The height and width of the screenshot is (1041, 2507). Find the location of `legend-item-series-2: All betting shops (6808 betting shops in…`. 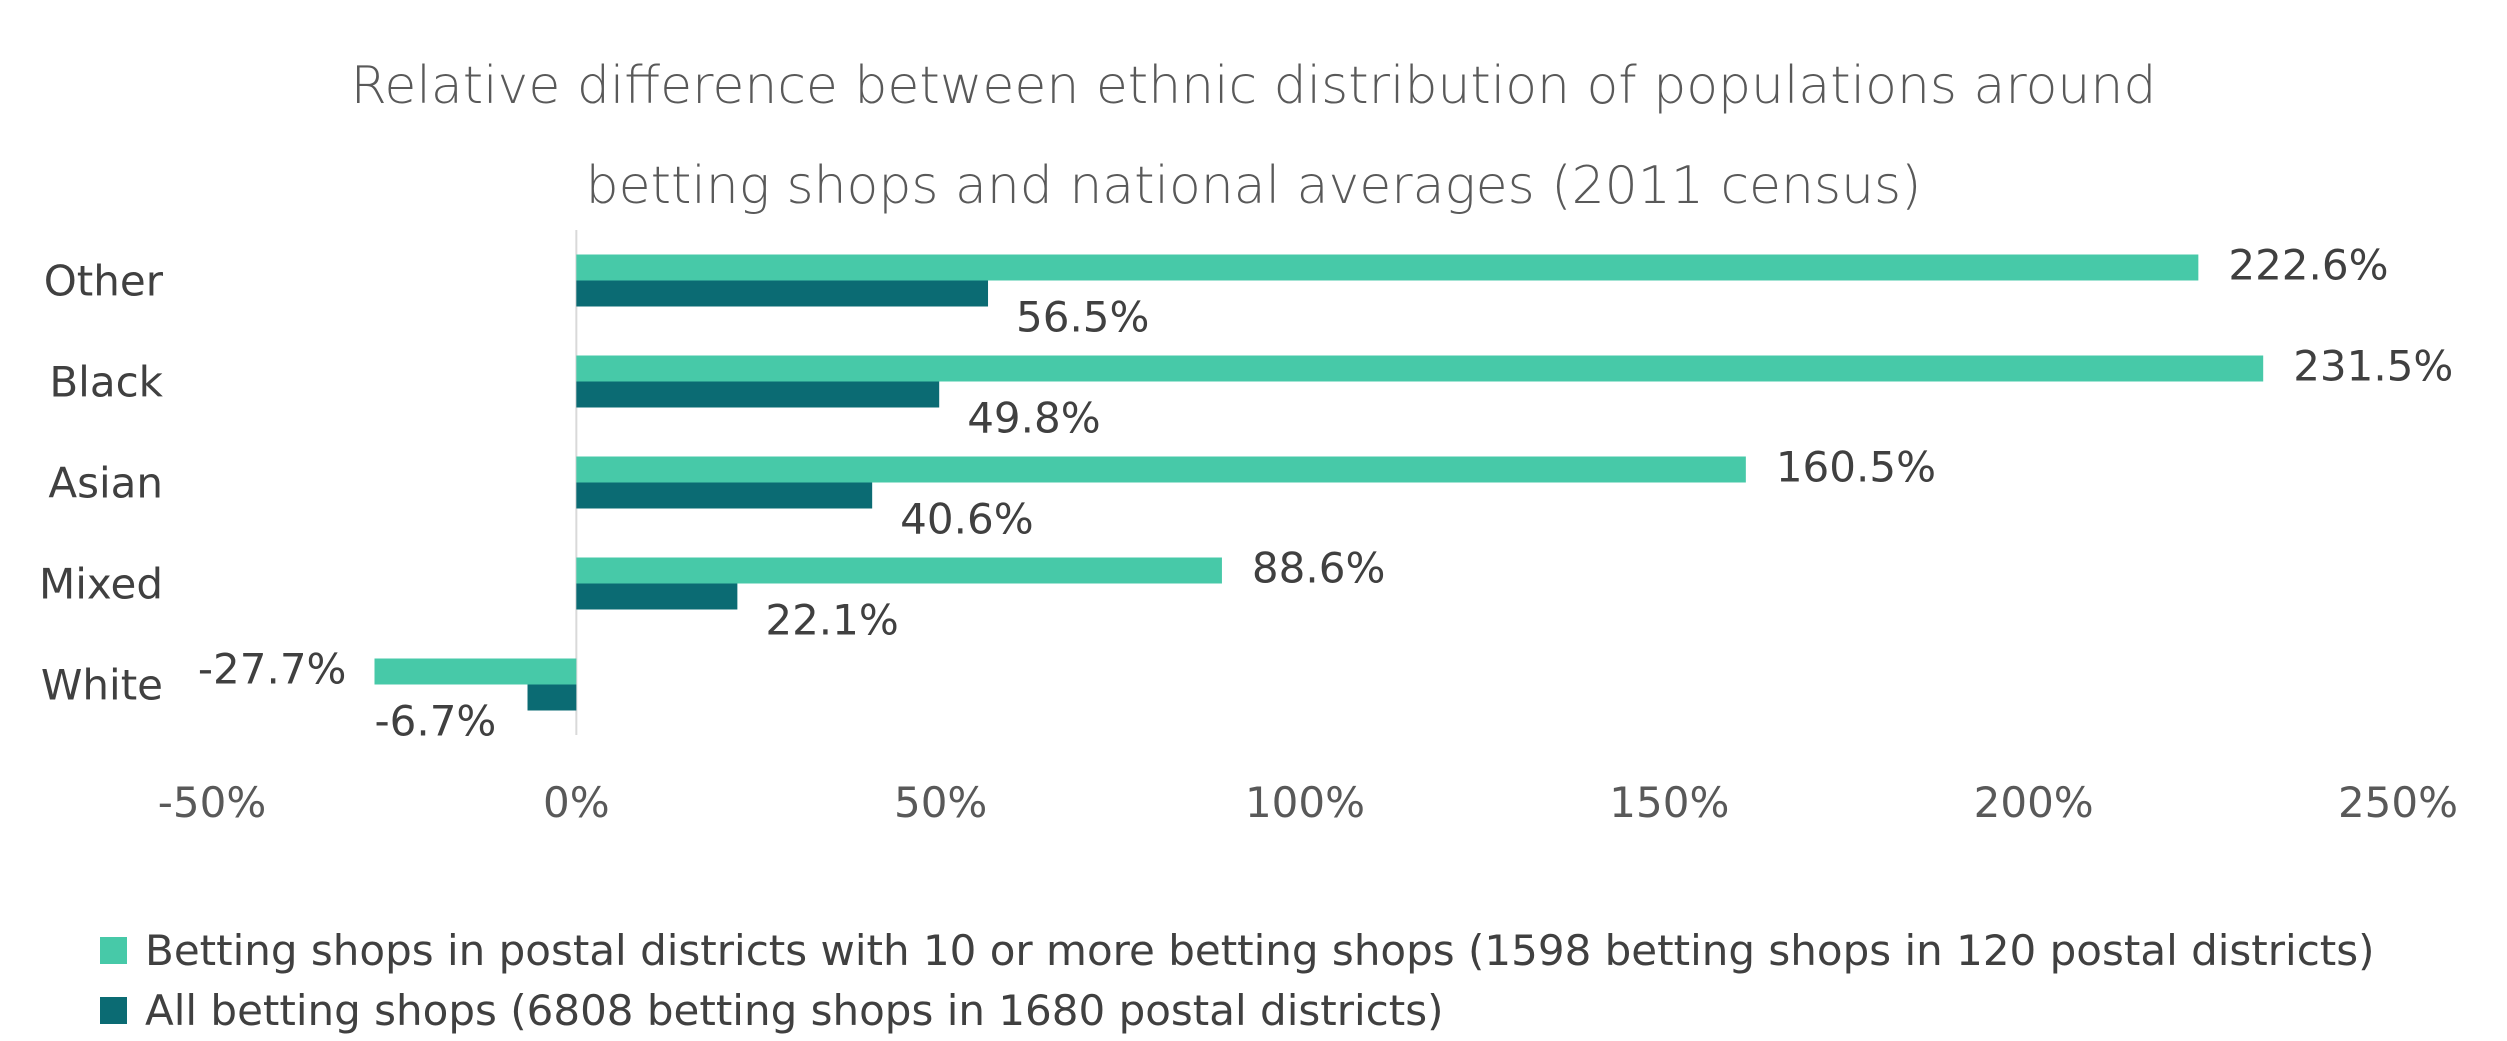

legend-item-series-2: All betting shops (6808 betting shops in… is located at coordinates (1237, 1010).